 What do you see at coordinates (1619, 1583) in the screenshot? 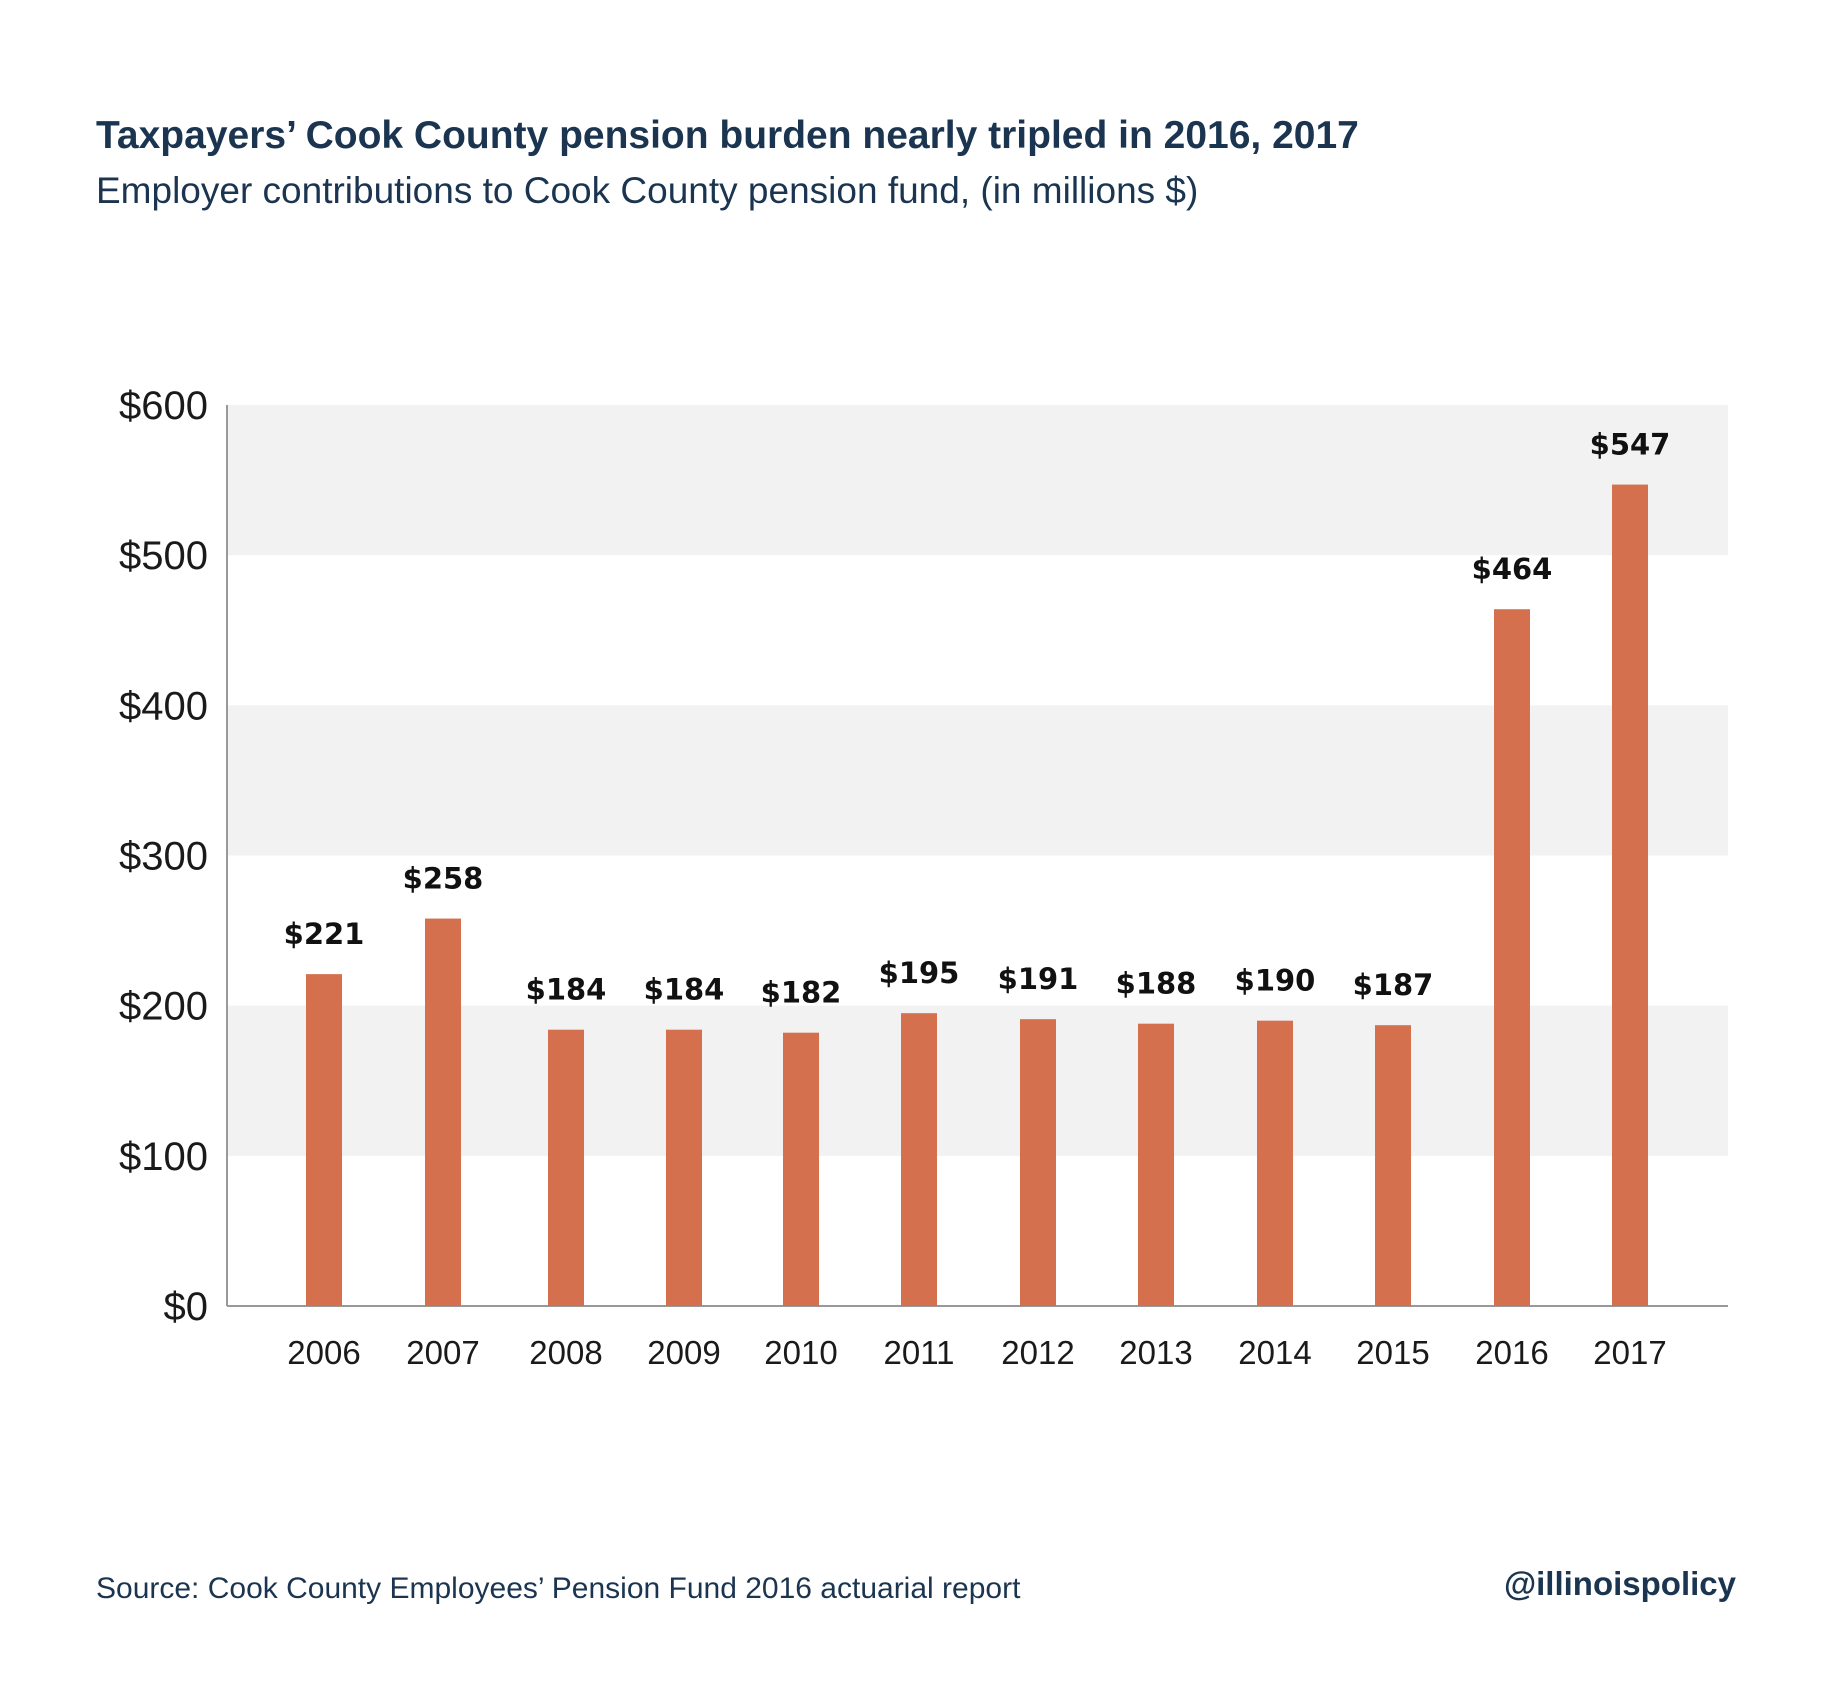
I see `brand-handle: @illinoispolicy` at bounding box center [1619, 1583].